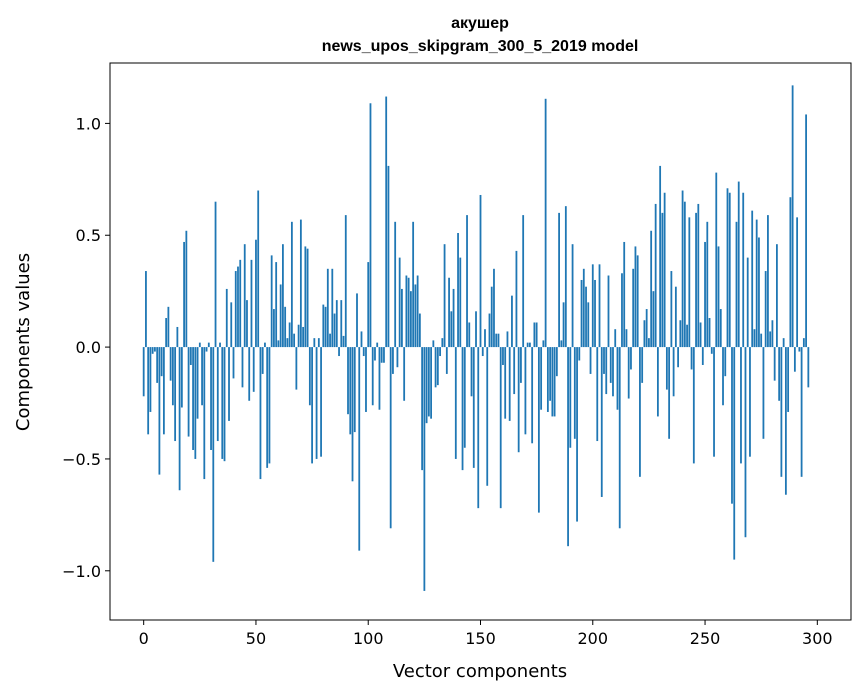 Image resolution: width=867 pixels, height=700 pixels. Describe the element at coordinates (81, 459) in the screenshot. I see `y-tick-label: −0.5` at that location.